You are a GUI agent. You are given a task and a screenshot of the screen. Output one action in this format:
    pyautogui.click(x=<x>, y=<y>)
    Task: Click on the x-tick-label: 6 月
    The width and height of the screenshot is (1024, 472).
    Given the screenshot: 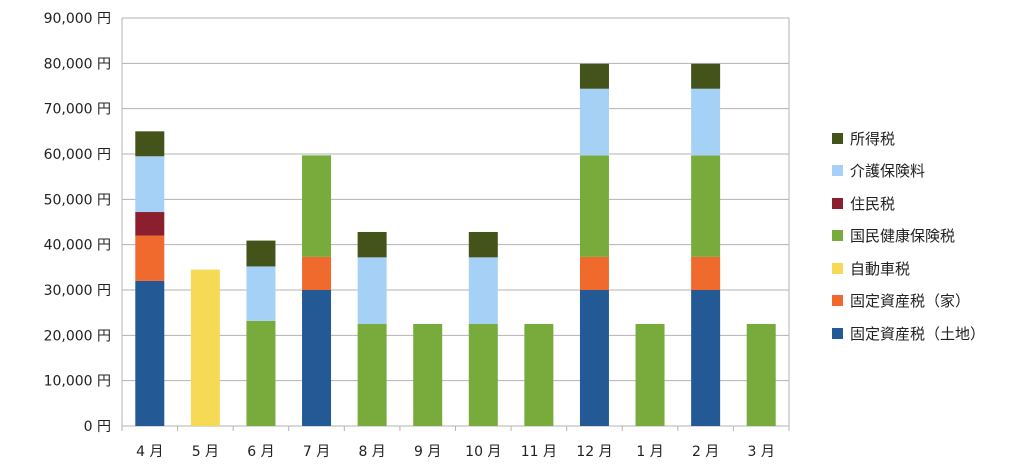 What is the action you would take?
    pyautogui.click(x=260, y=452)
    